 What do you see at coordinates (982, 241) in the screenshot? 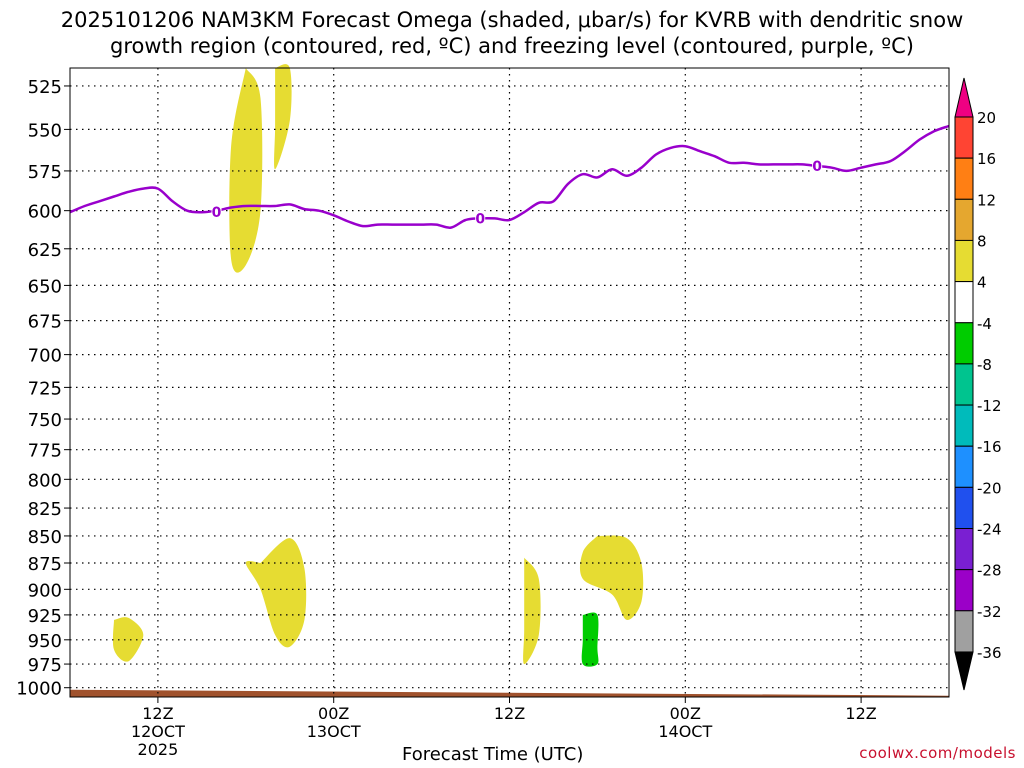
I see `colorbar-tick-label: 8` at bounding box center [982, 241].